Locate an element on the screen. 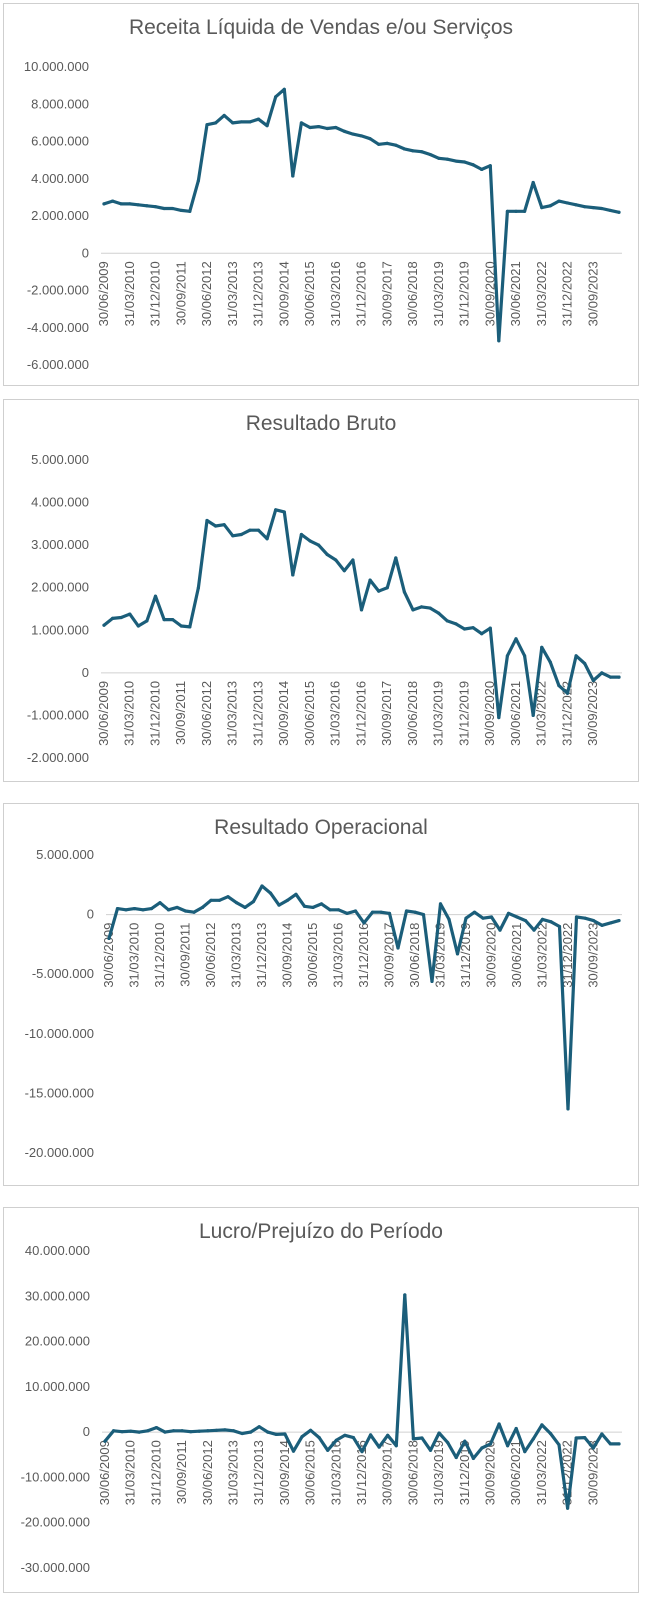  y-tick-label: 40.000.000 is located at coordinates (57, 1250).